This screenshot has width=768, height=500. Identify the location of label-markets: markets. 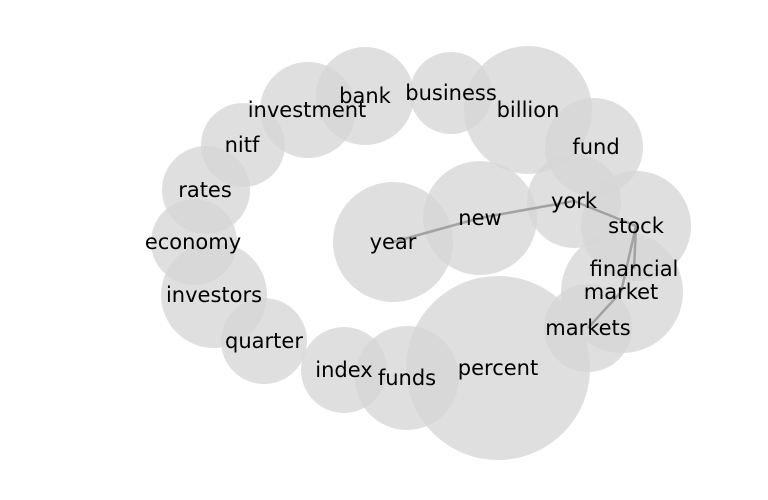
(587, 328).